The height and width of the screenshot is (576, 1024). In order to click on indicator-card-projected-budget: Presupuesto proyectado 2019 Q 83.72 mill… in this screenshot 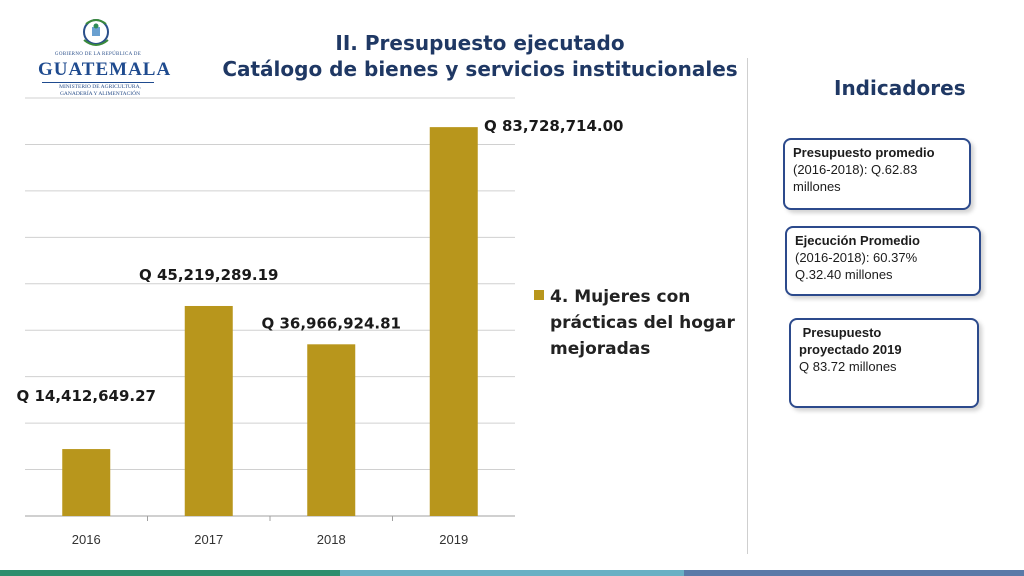, I will do `click(884, 363)`.